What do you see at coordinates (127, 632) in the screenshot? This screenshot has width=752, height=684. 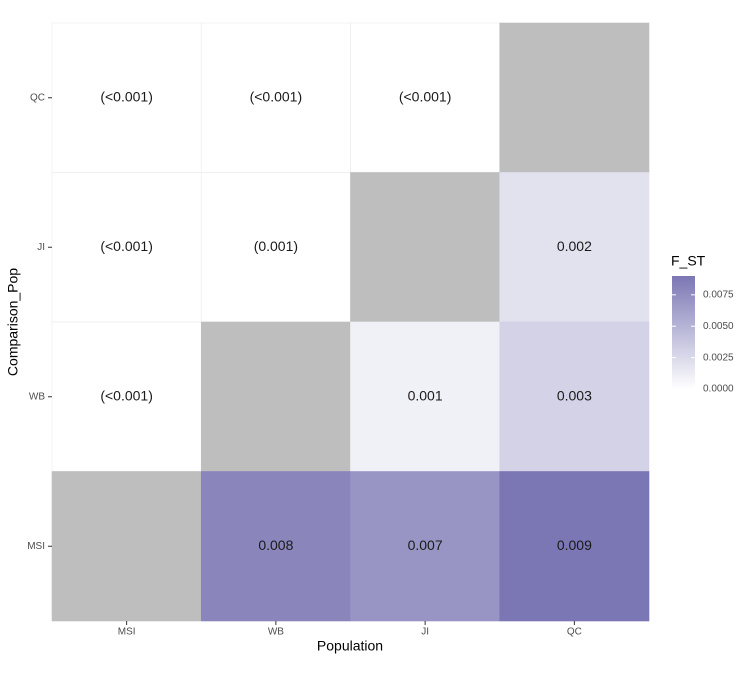 I see `x-tick-label: MSI` at bounding box center [127, 632].